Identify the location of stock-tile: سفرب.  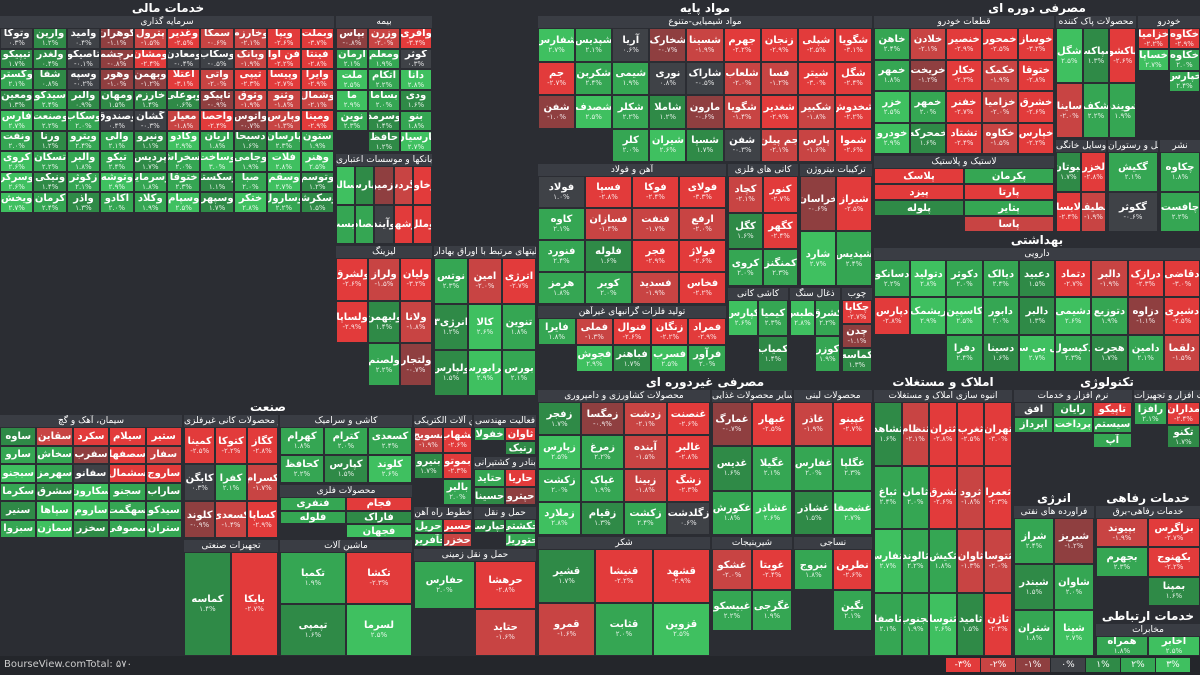
(91, 454).